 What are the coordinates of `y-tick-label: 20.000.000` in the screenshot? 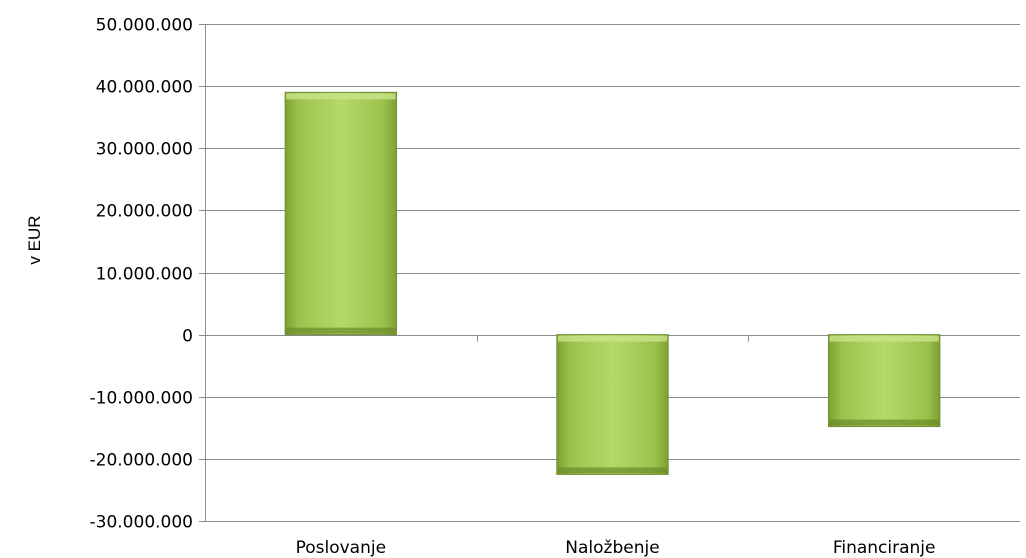 It's located at (144, 212).